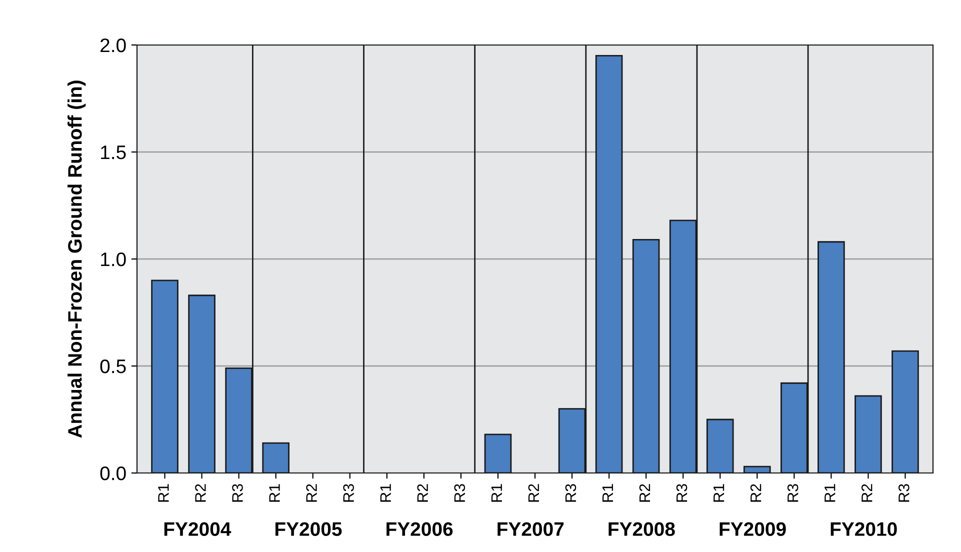 This screenshot has width=961, height=552. I want to click on text: FY2008, so click(641, 529).